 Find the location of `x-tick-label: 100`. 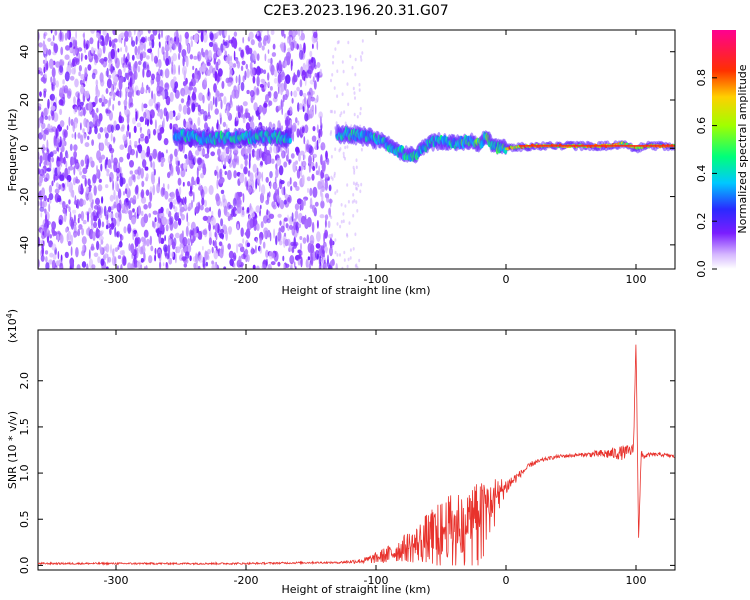

x-tick-label: 100 is located at coordinates (636, 279).